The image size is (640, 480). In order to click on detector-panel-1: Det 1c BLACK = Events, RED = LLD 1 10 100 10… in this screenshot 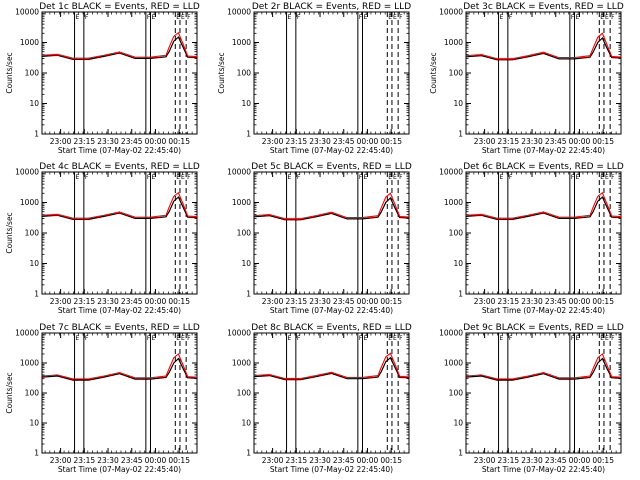, I will do `click(102, 78)`.